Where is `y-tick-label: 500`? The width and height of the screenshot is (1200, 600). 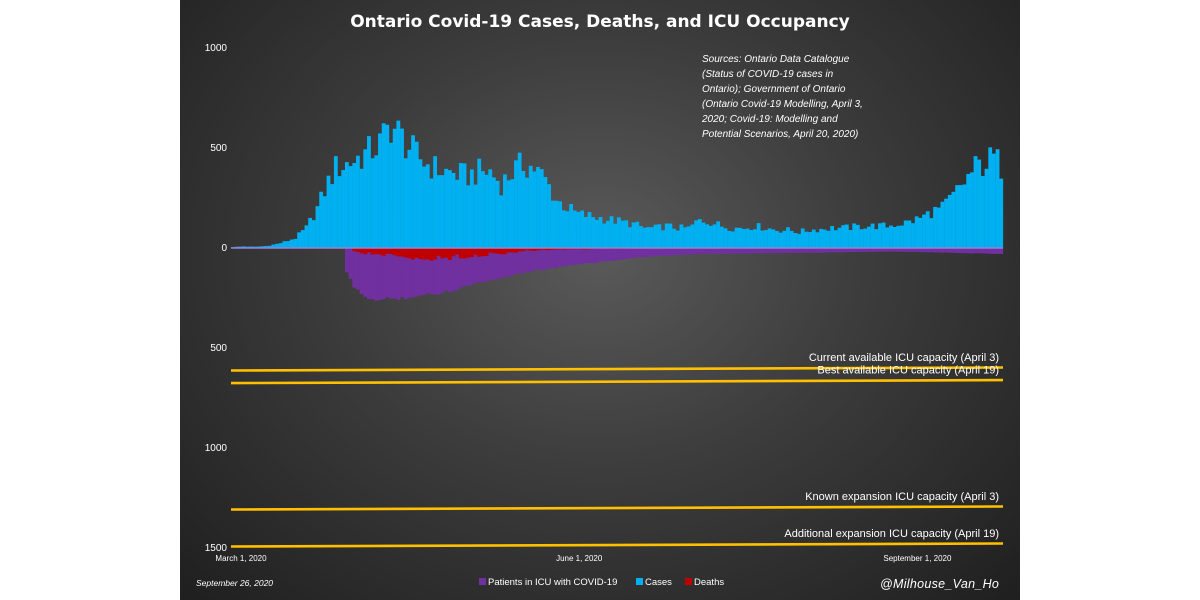
y-tick-label: 500 is located at coordinates (218, 348).